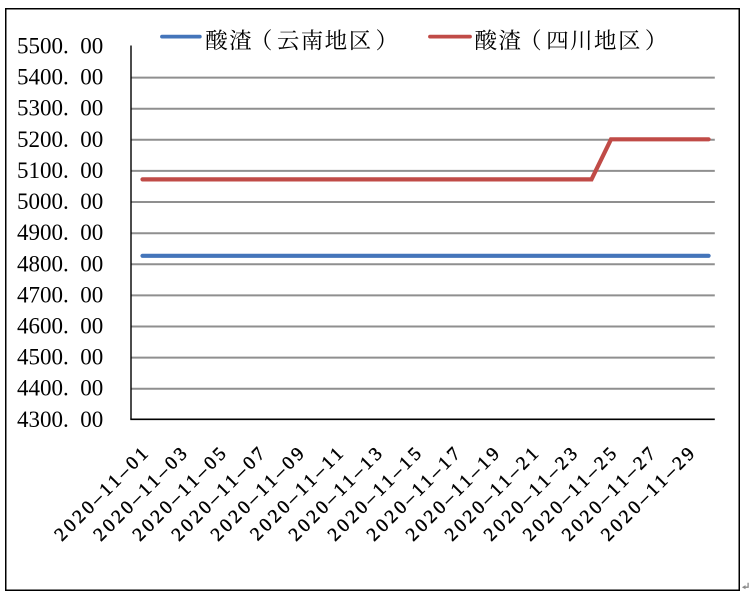 Image resolution: width=750 pixels, height=604 pixels. I want to click on svg-text:5000.00: 5000. 00, so click(60, 201).